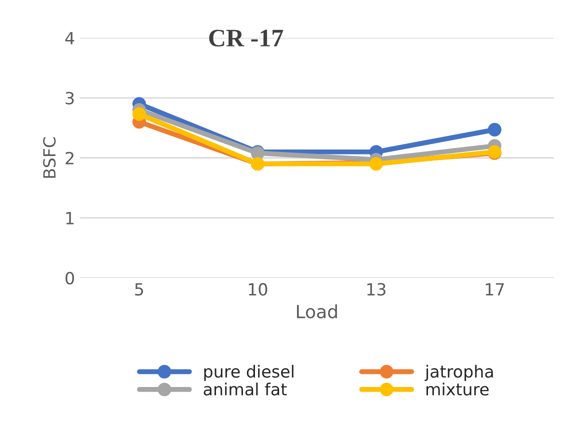  Describe the element at coordinates (258, 289) in the screenshot. I see `x-tick-label: 10` at that location.